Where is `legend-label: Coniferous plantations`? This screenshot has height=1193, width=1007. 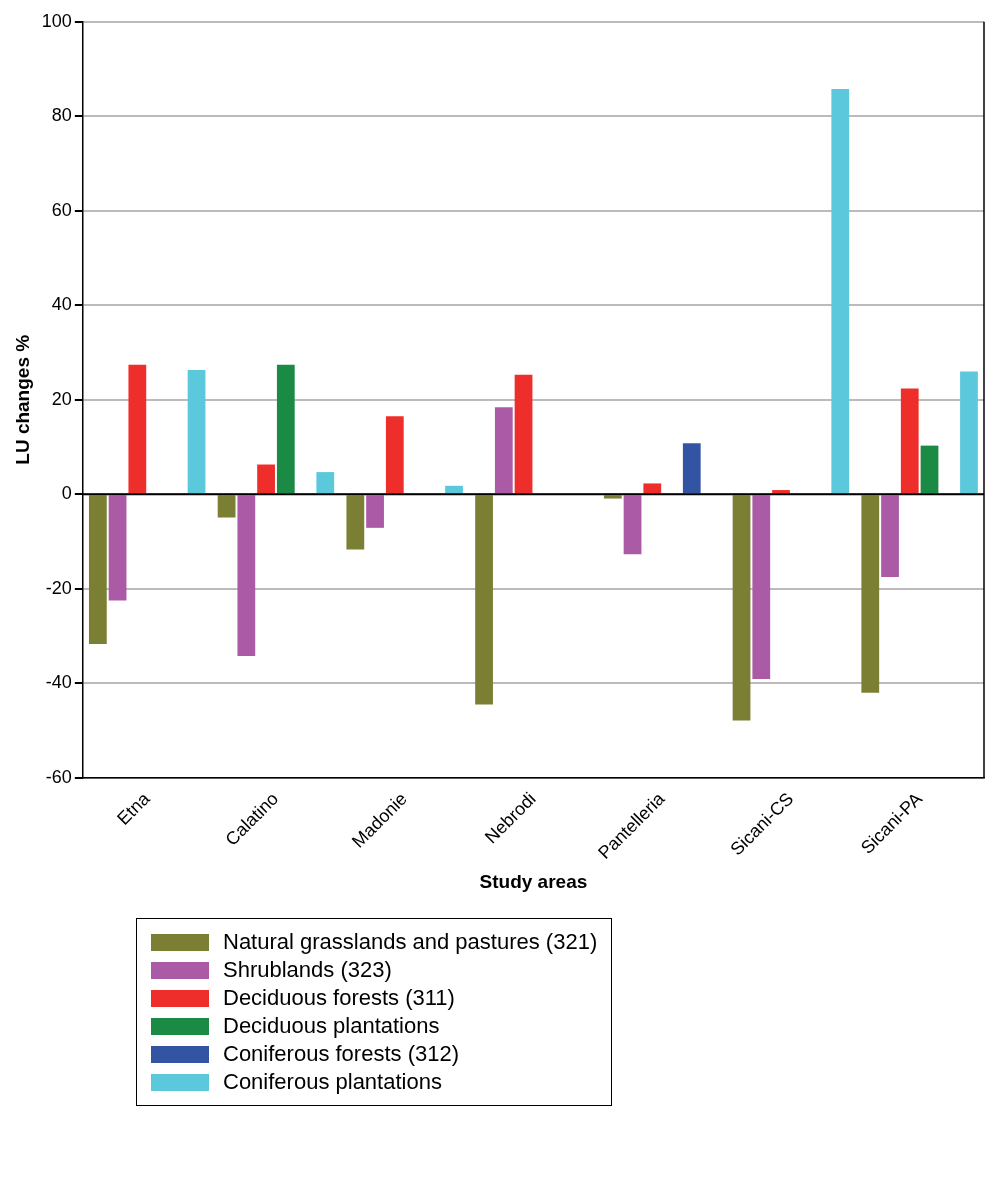
legend-label: Coniferous plantations is located at coordinates (332, 1082).